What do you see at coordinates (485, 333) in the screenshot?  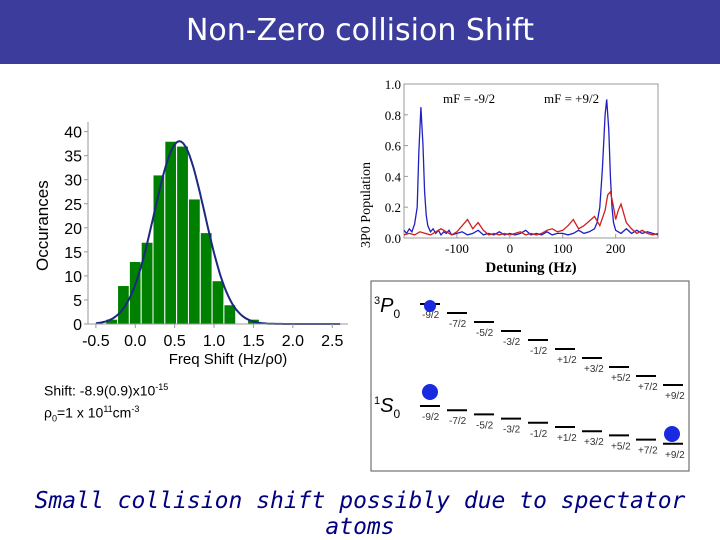 I see `upper-sublevel-label: -5/2` at bounding box center [485, 333].